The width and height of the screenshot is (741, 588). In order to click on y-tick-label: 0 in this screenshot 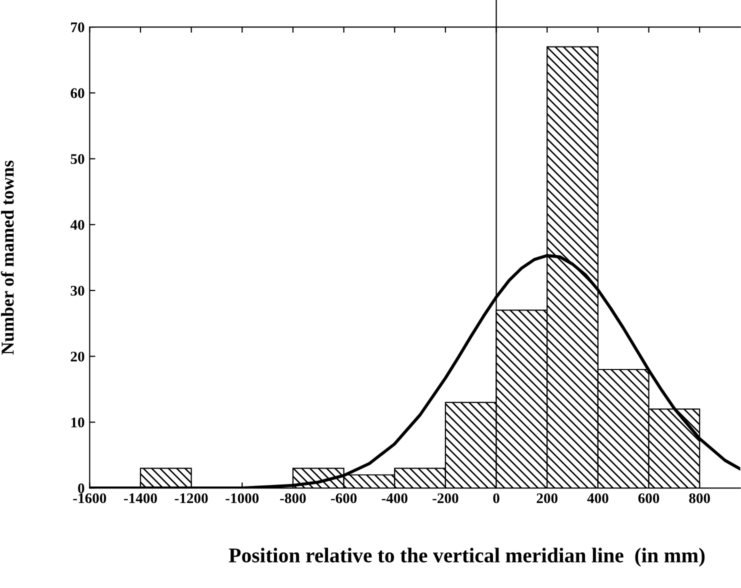, I will do `click(81, 488)`.